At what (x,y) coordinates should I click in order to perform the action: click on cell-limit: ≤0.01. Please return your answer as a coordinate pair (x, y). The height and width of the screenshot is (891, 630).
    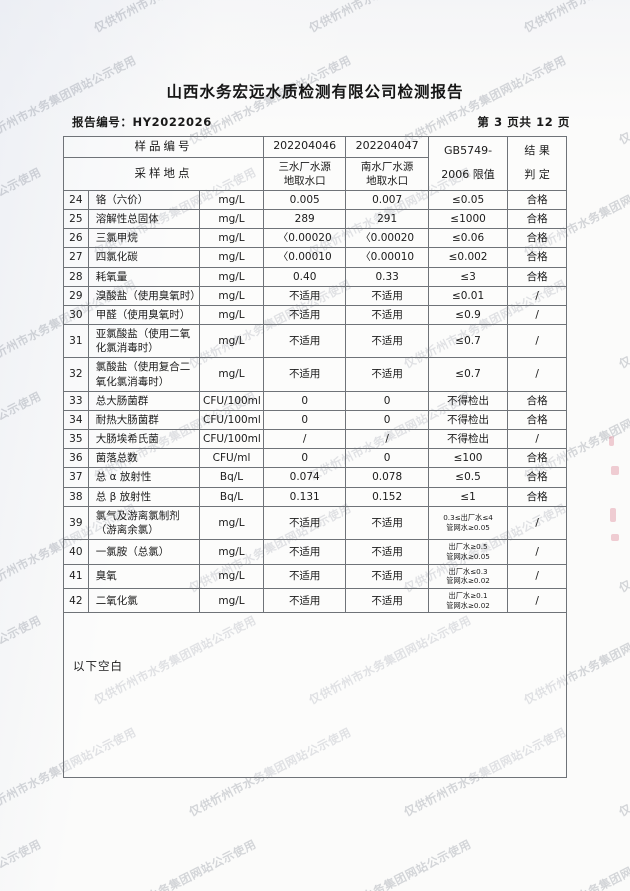
    Looking at the image, I should click on (468, 295).